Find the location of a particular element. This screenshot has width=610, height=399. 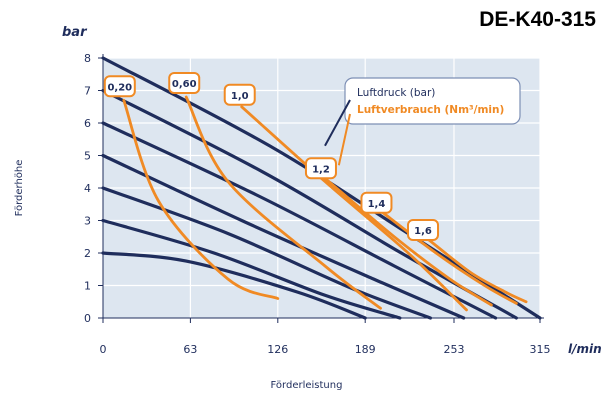

y-tick-label: 8 is located at coordinates (87, 58).